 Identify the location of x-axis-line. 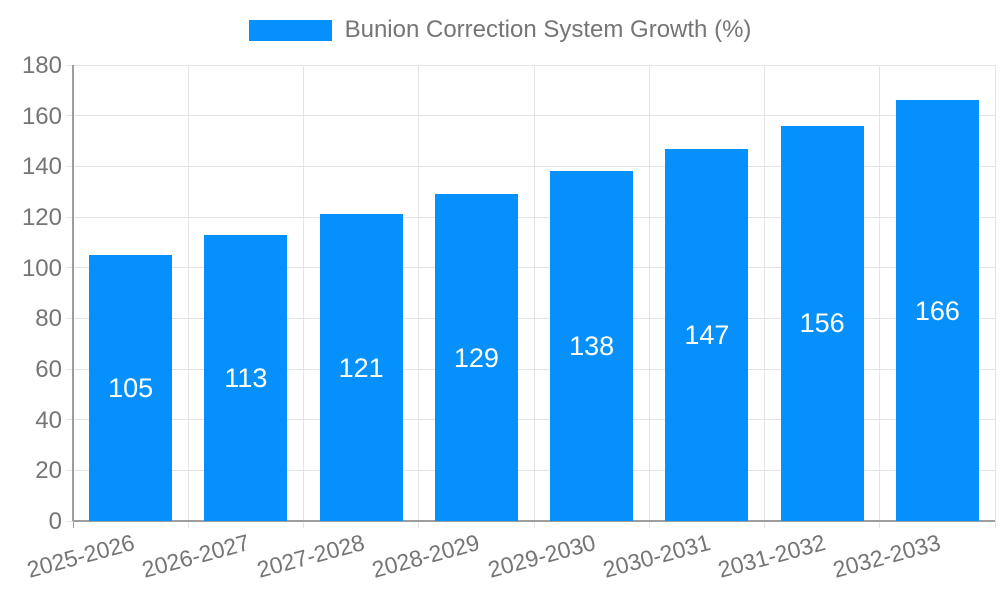
(534, 521).